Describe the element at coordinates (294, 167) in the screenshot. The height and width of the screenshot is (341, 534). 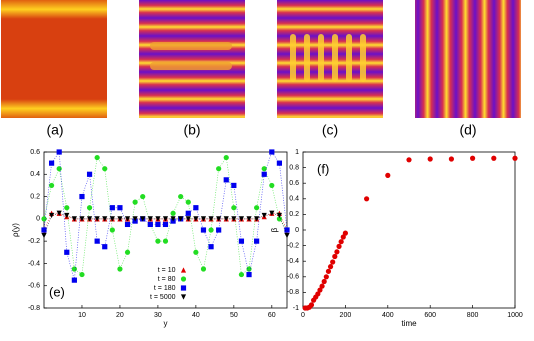
I see `y-tick-label: 0.8` at that location.